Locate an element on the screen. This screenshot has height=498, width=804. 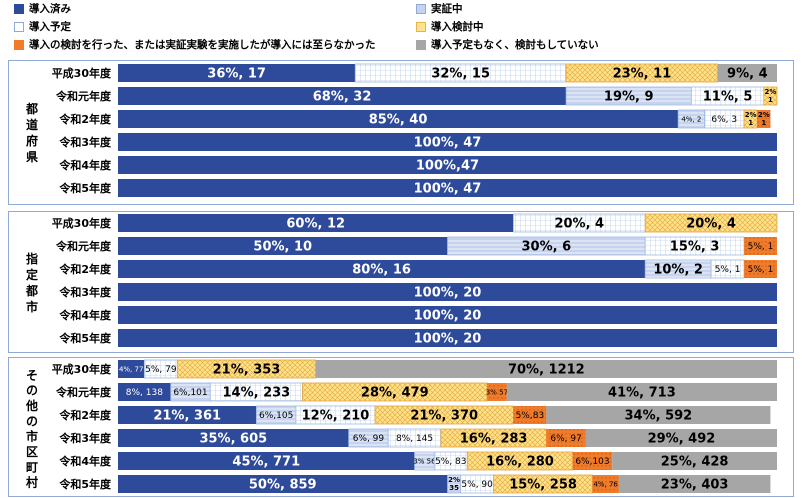
group-label: 指定都市 is located at coordinates (31, 282).